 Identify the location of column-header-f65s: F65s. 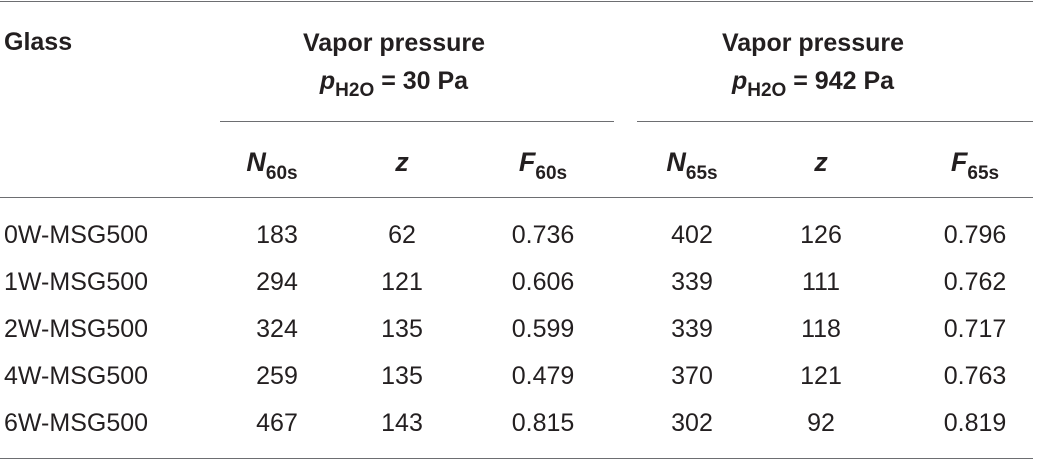
(975, 165).